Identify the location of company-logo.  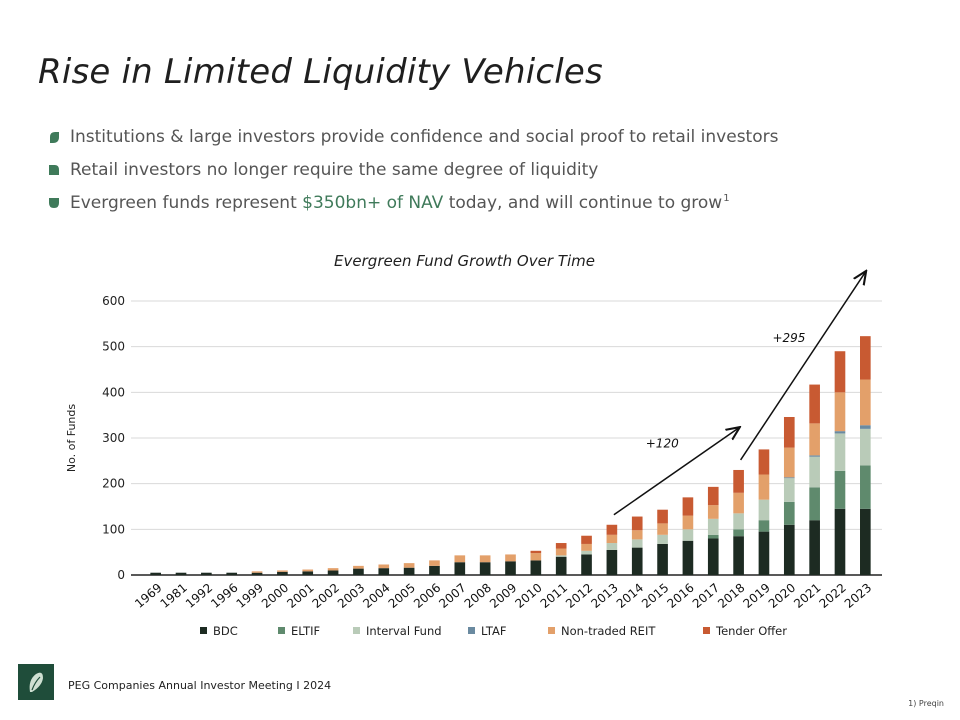
(36, 682).